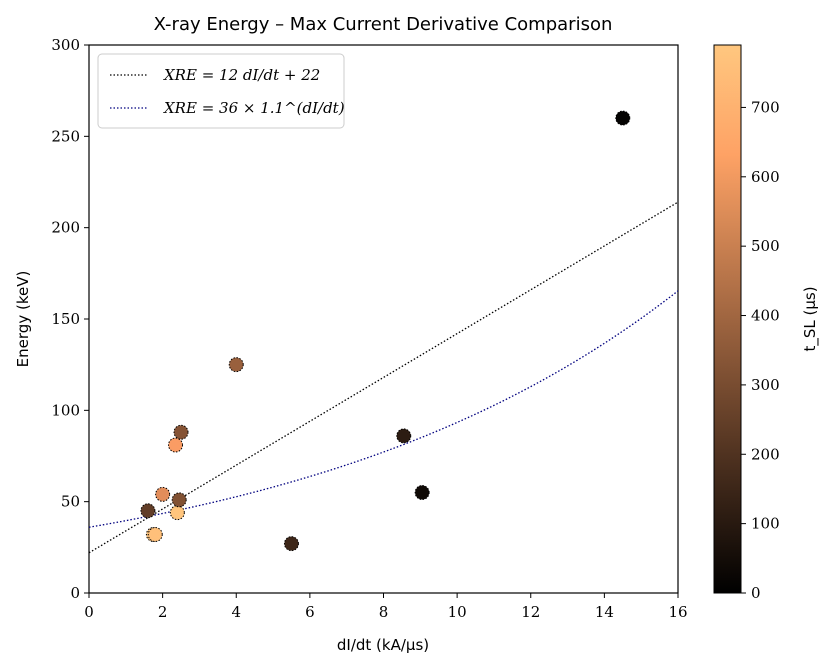 The width and height of the screenshot is (831, 669). I want to click on x-tick-label: 0, so click(89, 612).